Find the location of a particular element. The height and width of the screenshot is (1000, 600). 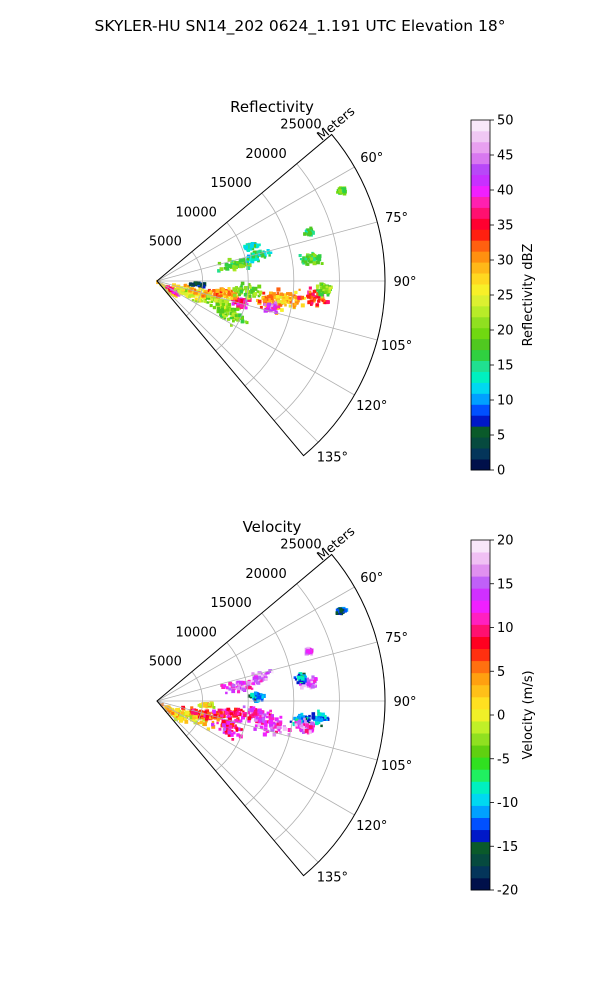

range-tick-label: 5000 is located at coordinates (165, 662).